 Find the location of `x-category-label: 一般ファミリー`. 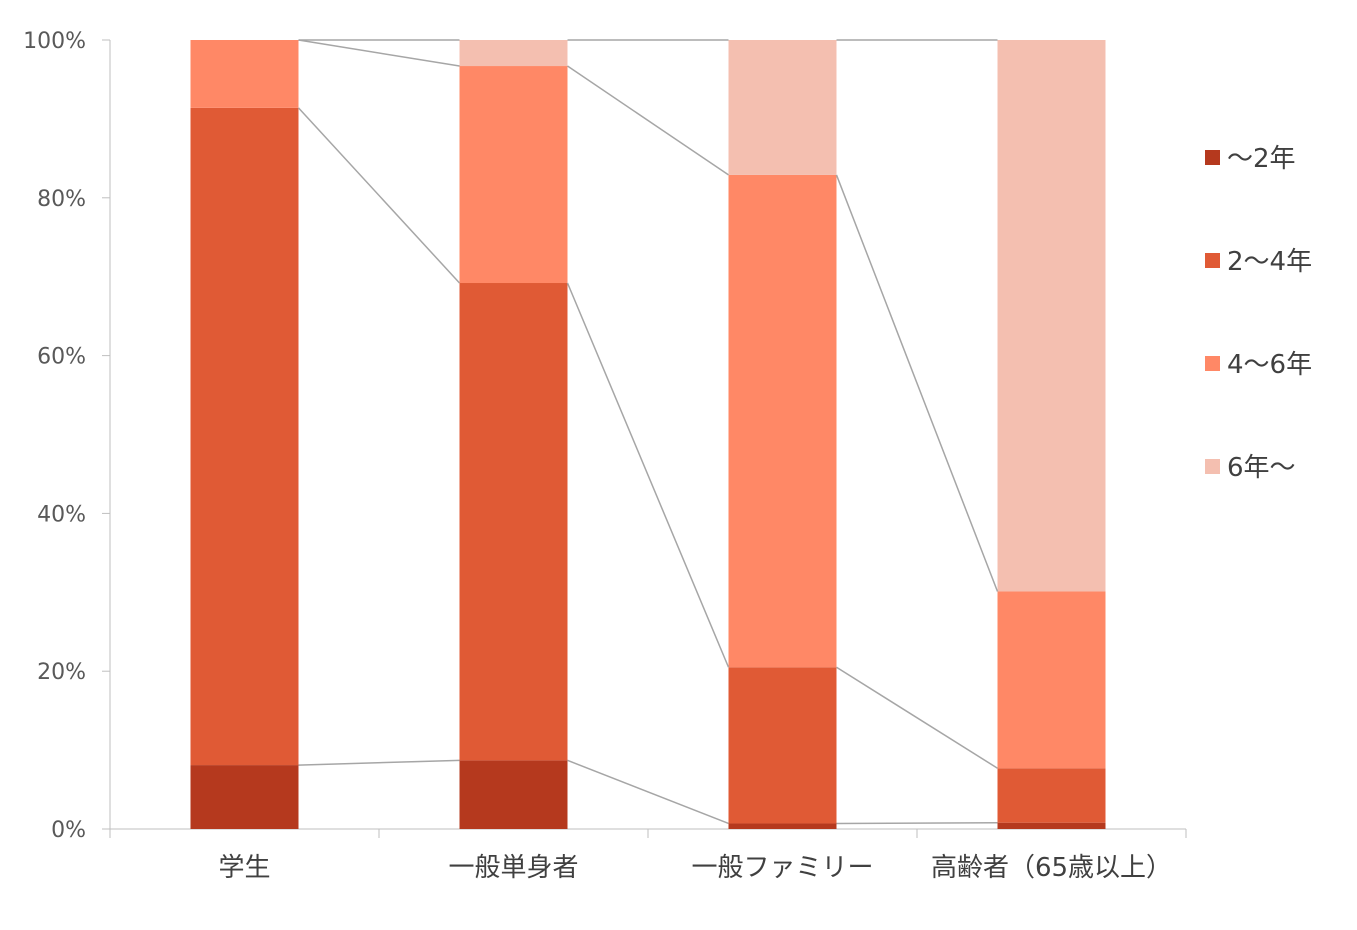

x-category-label: 一般ファミリー is located at coordinates (782, 868).